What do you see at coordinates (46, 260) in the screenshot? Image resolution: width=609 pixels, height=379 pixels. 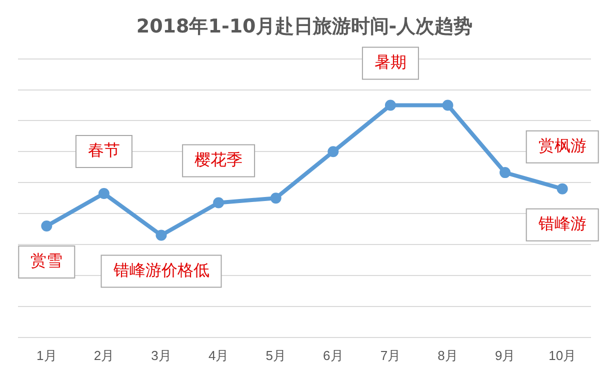 I see `annotation: 赏雪` at bounding box center [46, 260].